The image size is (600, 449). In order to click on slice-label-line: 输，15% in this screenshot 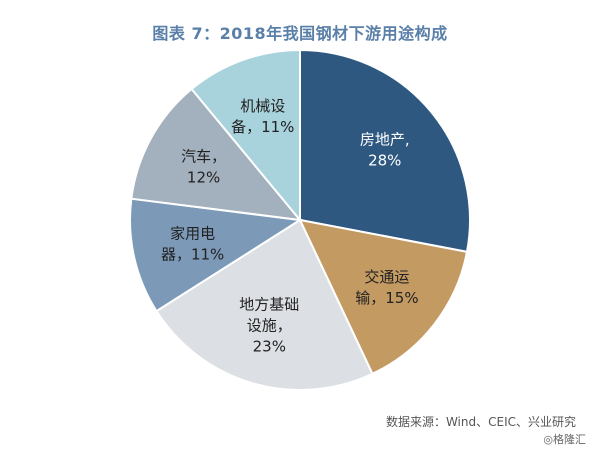, I will do `click(386, 298)`.